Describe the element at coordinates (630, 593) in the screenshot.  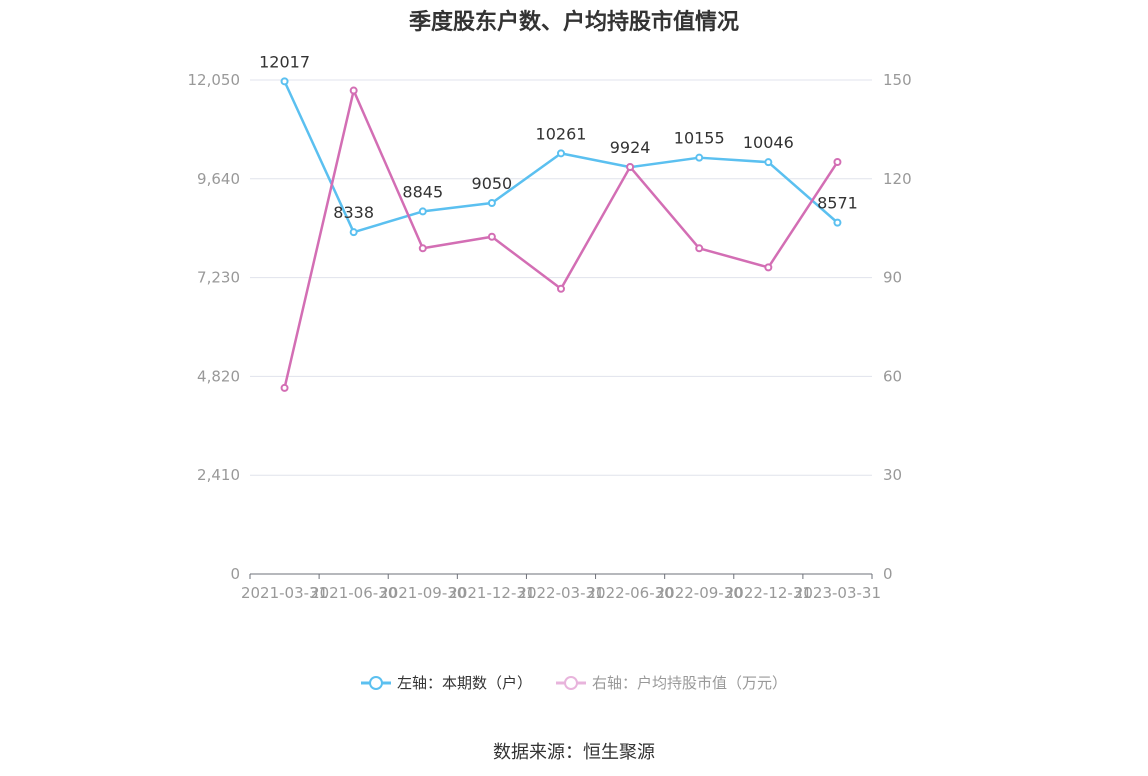
I see `x-axis-tick-label: 2022-06-30` at that location.